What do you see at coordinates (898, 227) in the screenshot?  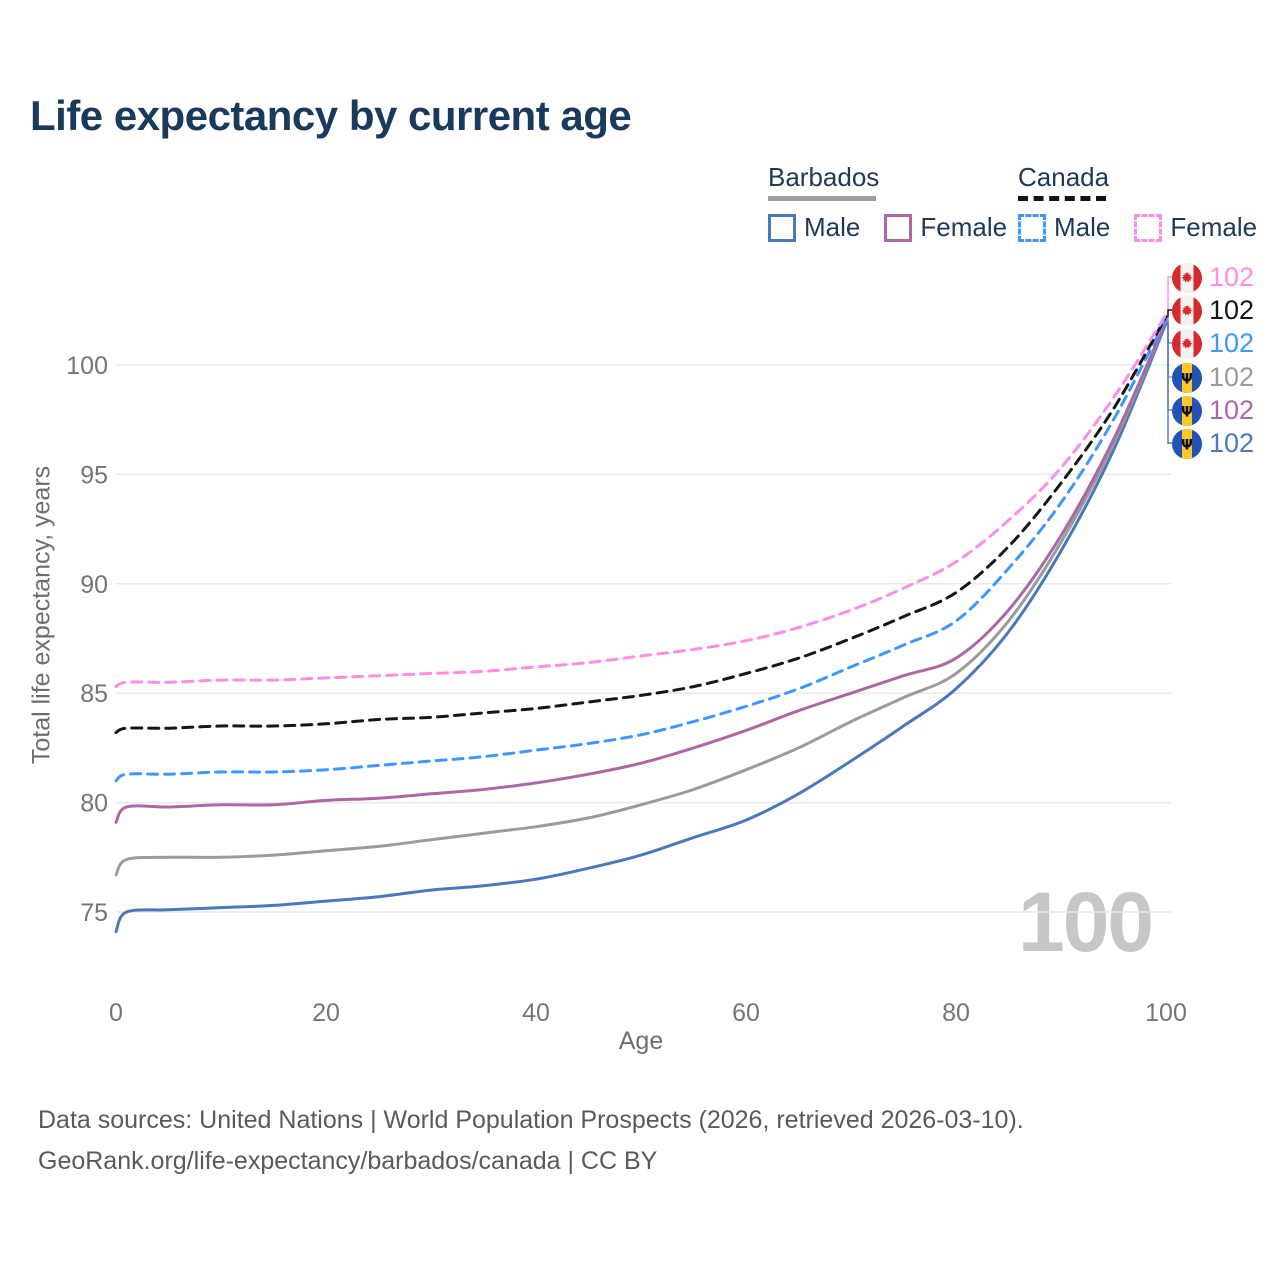 I see `barbados-female-swatch-icon` at bounding box center [898, 227].